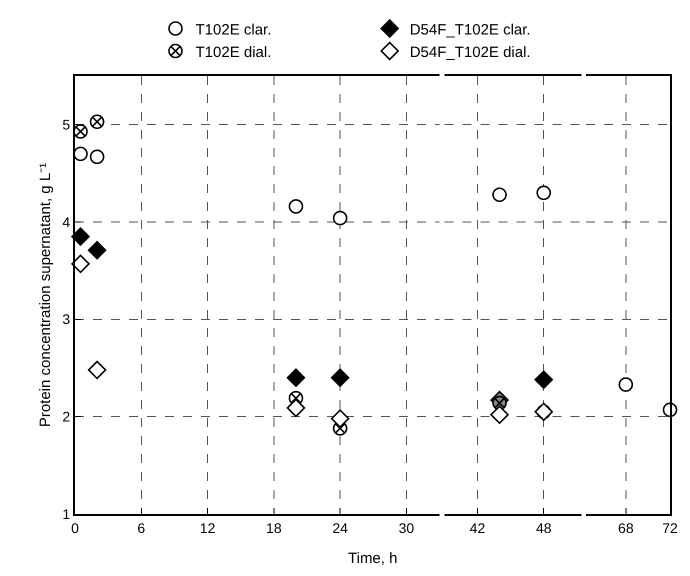  What do you see at coordinates (66, 416) in the screenshot?
I see `y-tick-label: 2` at bounding box center [66, 416].